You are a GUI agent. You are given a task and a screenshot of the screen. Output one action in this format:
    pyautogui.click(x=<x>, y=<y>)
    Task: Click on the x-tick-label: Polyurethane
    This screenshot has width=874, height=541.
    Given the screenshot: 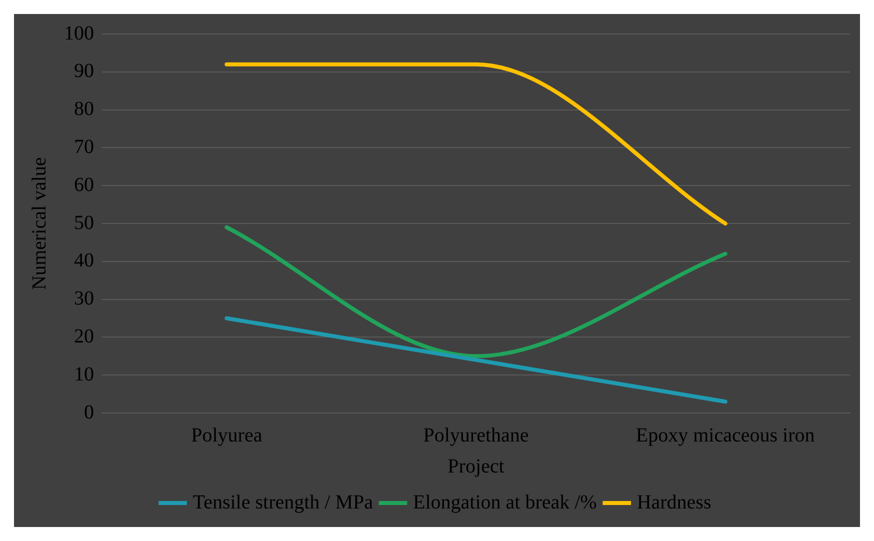 What is the action you would take?
    pyautogui.click(x=476, y=435)
    